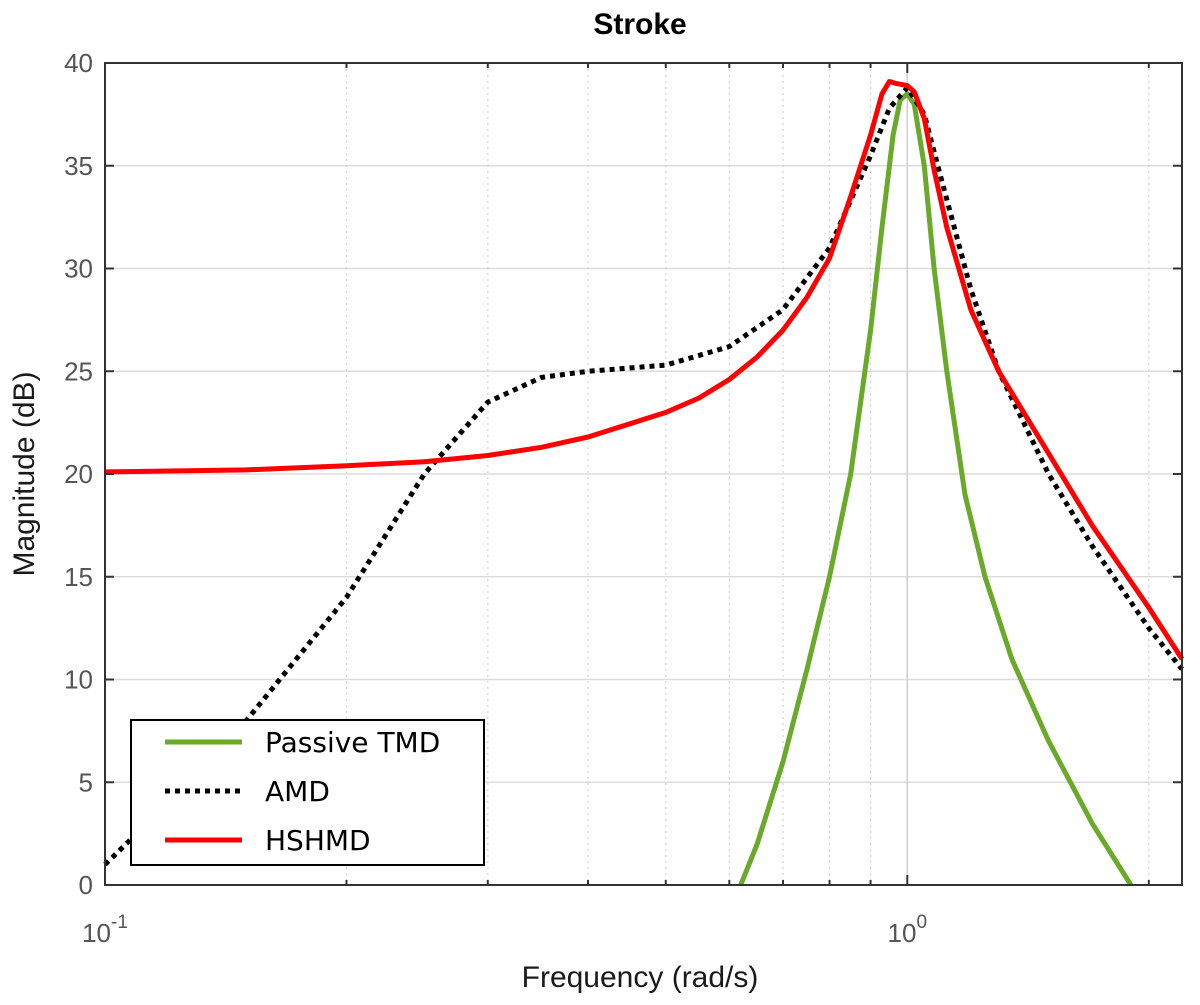  I want to click on x-tick-label: 10⁻¹, so click(105, 930).